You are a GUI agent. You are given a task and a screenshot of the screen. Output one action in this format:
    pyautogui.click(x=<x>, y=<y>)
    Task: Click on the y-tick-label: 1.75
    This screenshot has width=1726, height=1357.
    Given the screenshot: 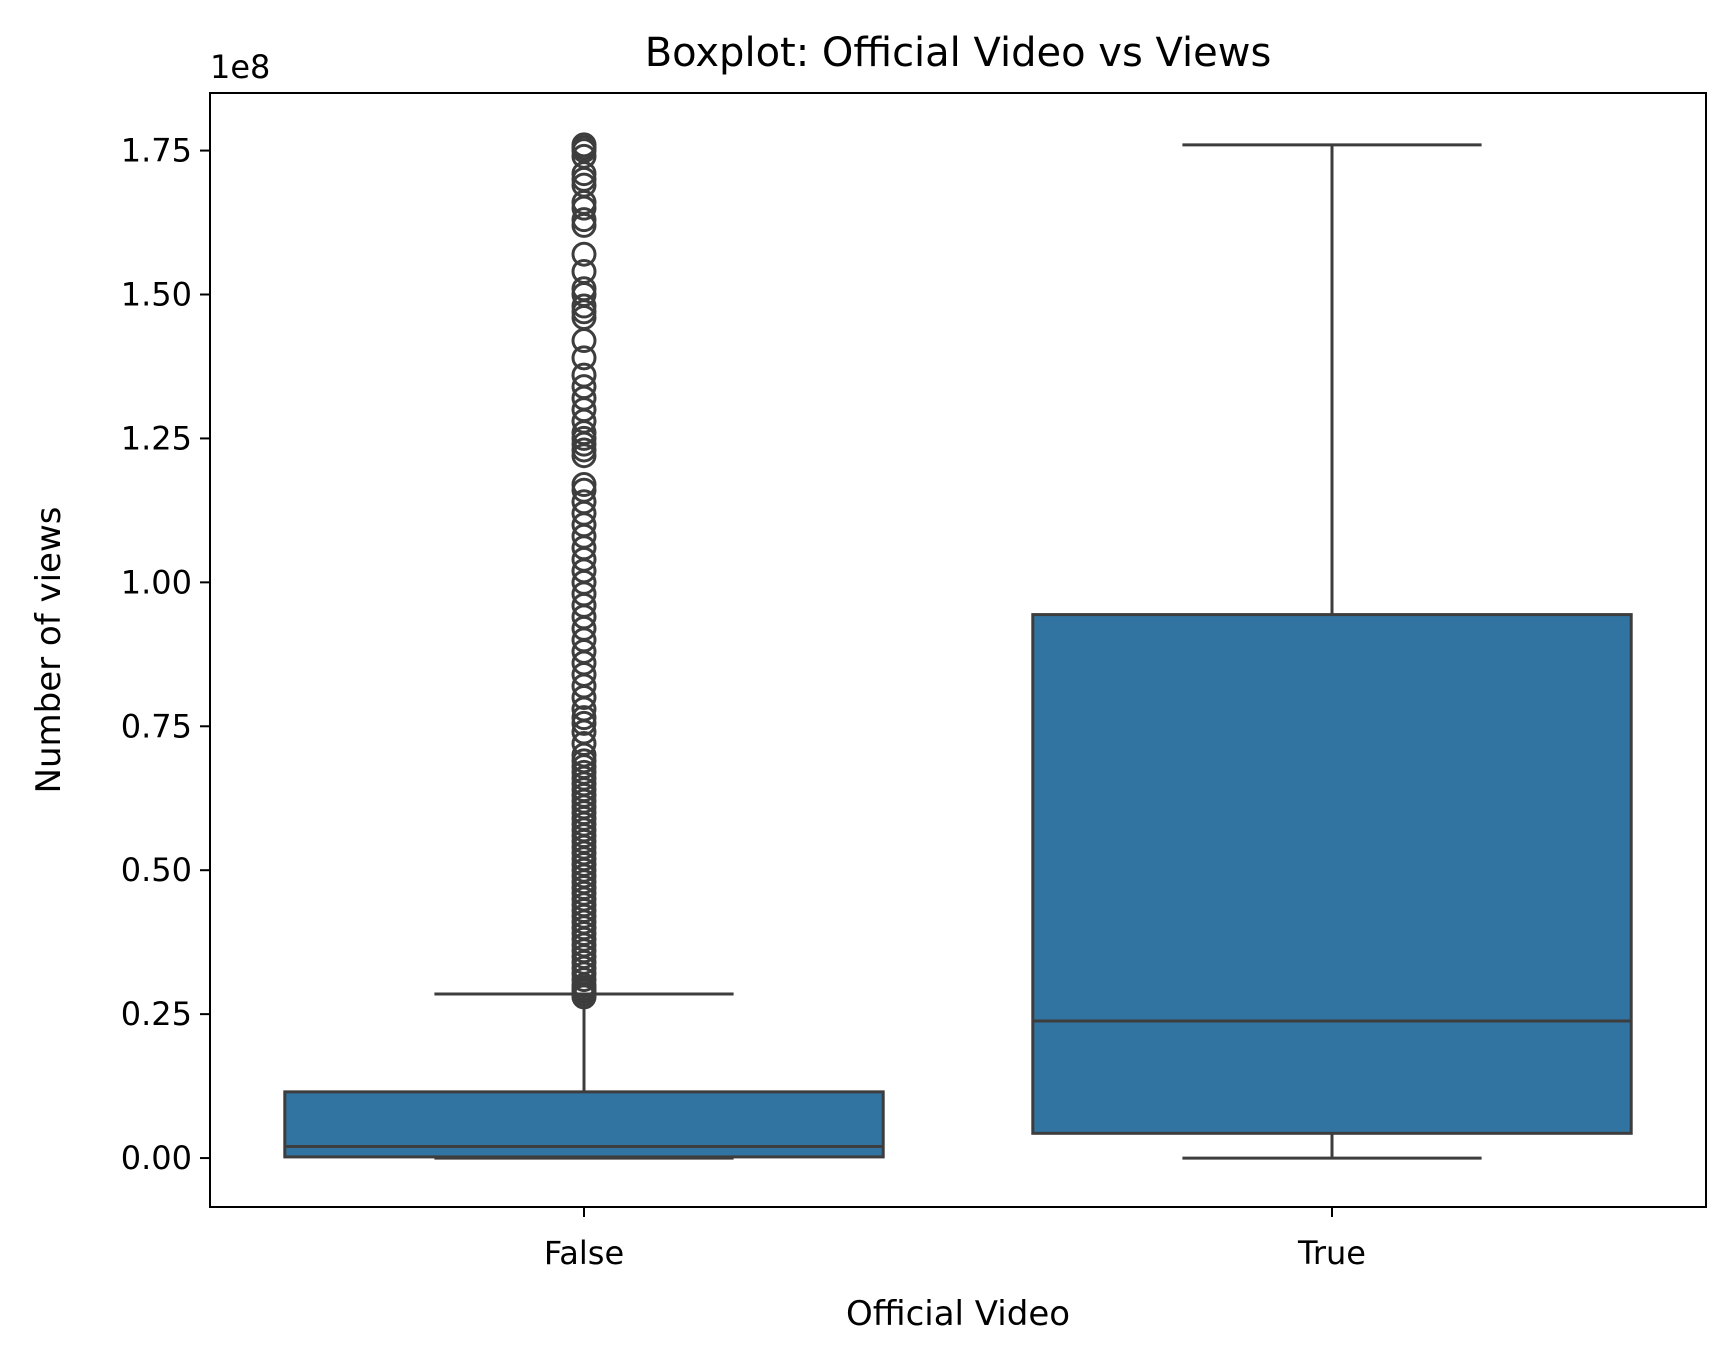 What is the action you would take?
    pyautogui.click(x=156, y=151)
    